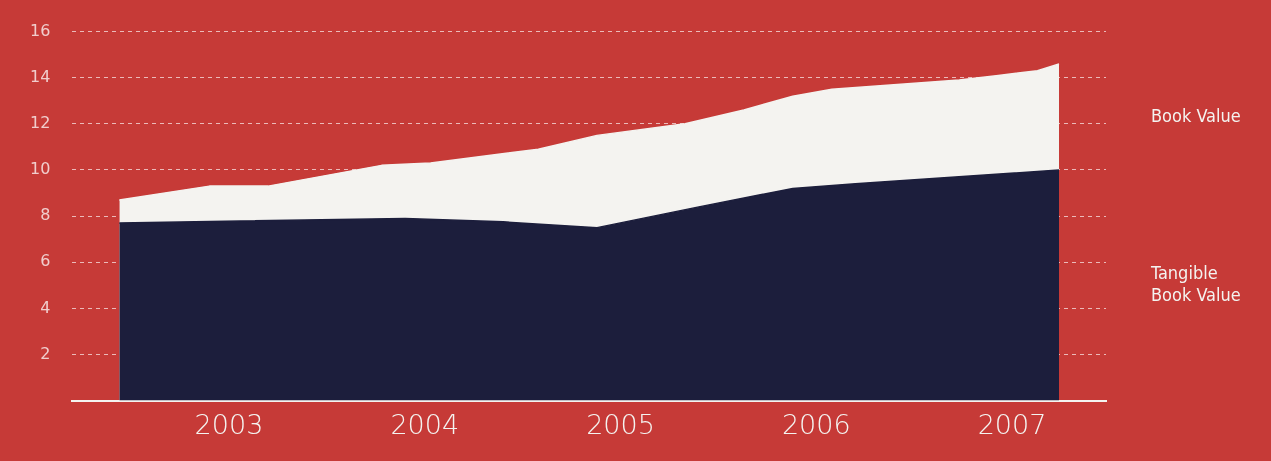 Image resolution: width=1271 pixels, height=461 pixels. What do you see at coordinates (1012, 424) in the screenshot?
I see `x-tick-label: 2007` at bounding box center [1012, 424].